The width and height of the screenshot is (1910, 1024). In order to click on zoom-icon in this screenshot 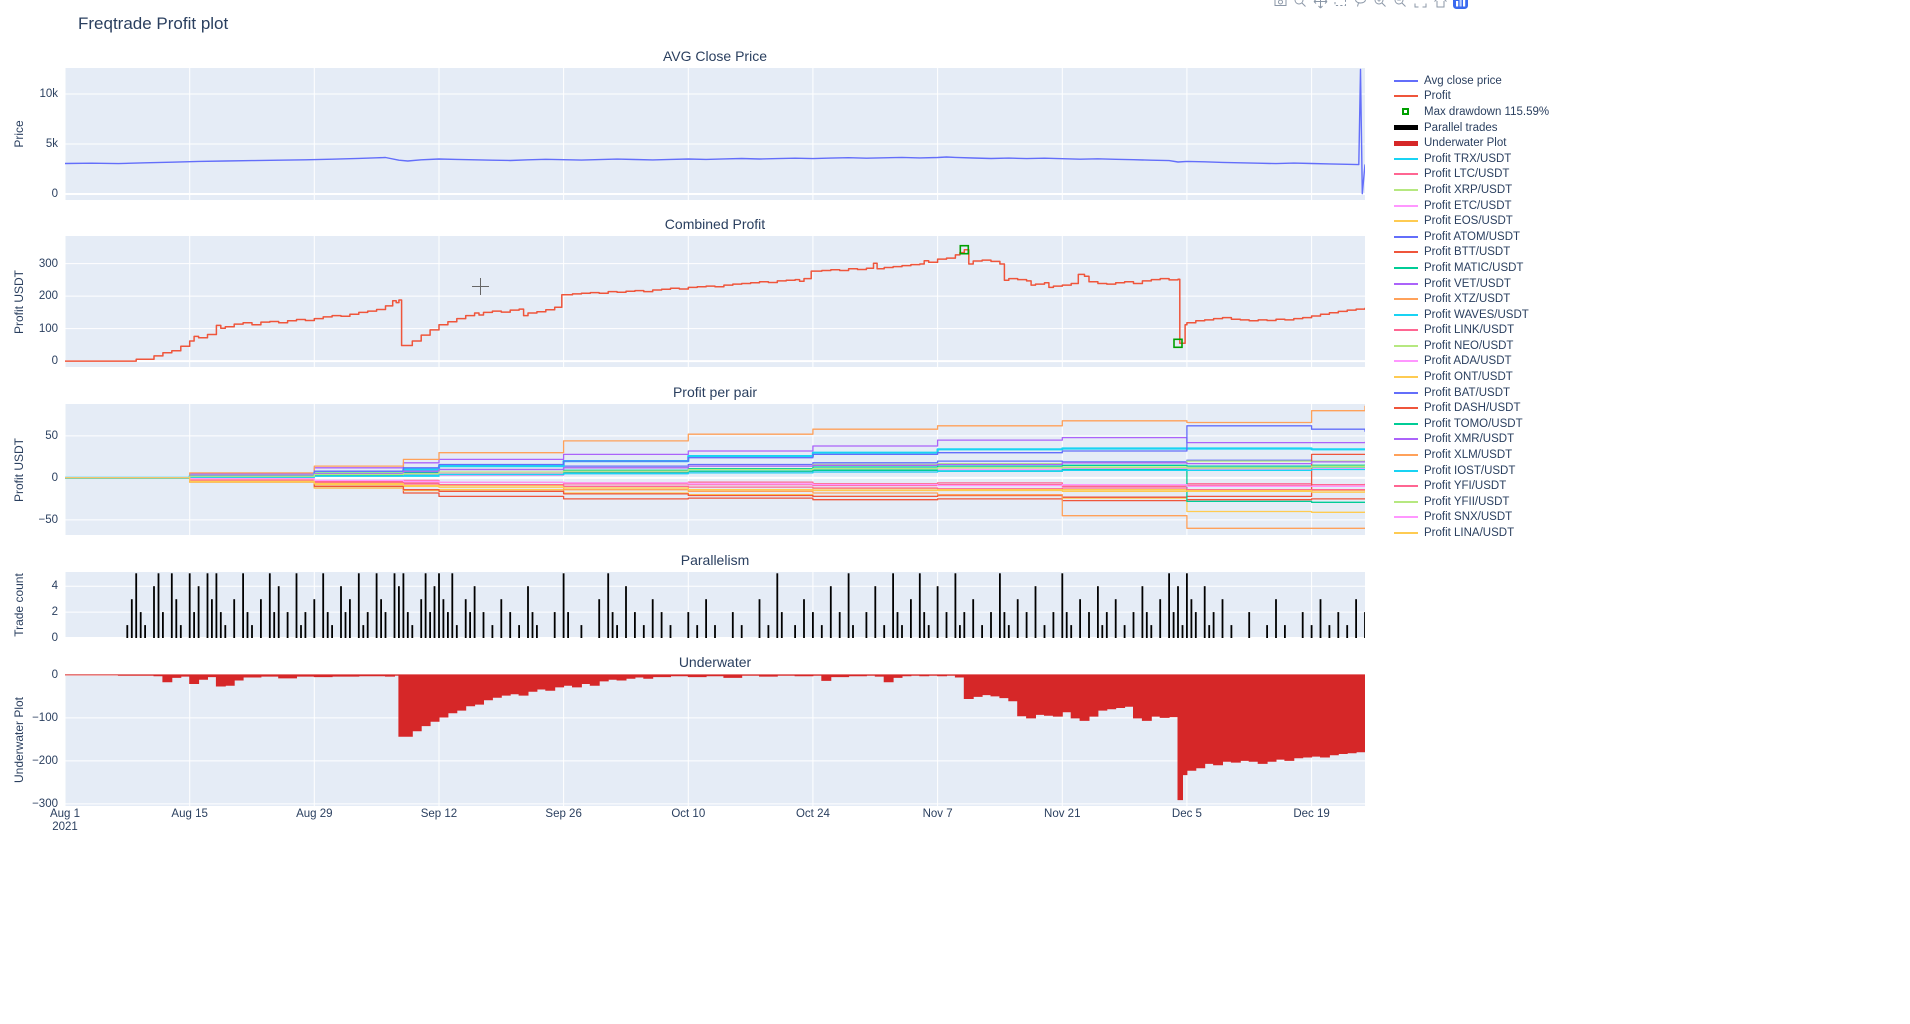, I will do `click(1300, 5)`.